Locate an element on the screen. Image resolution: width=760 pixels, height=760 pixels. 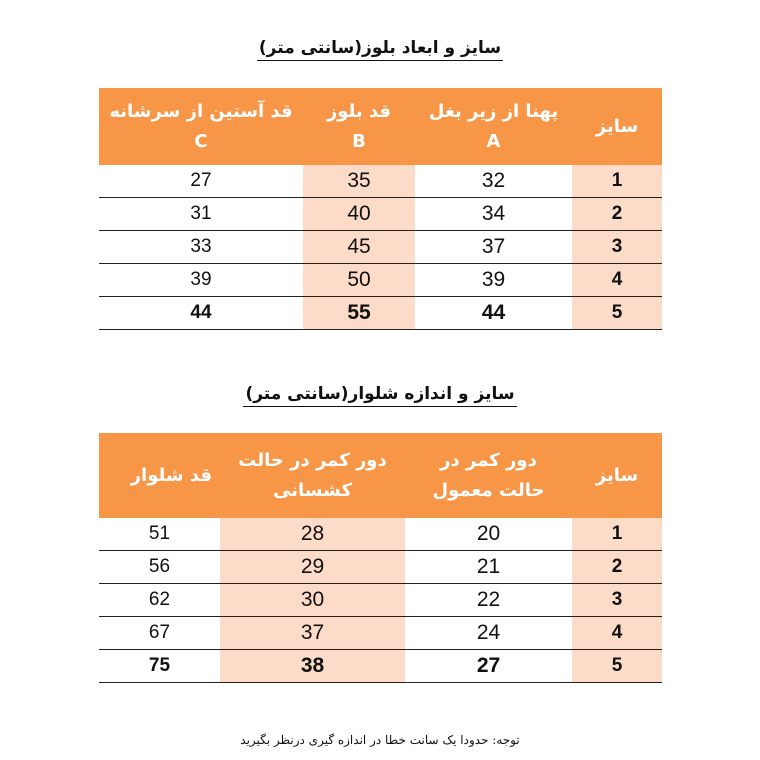
header-label: قد شلوار is located at coordinates (171, 475).